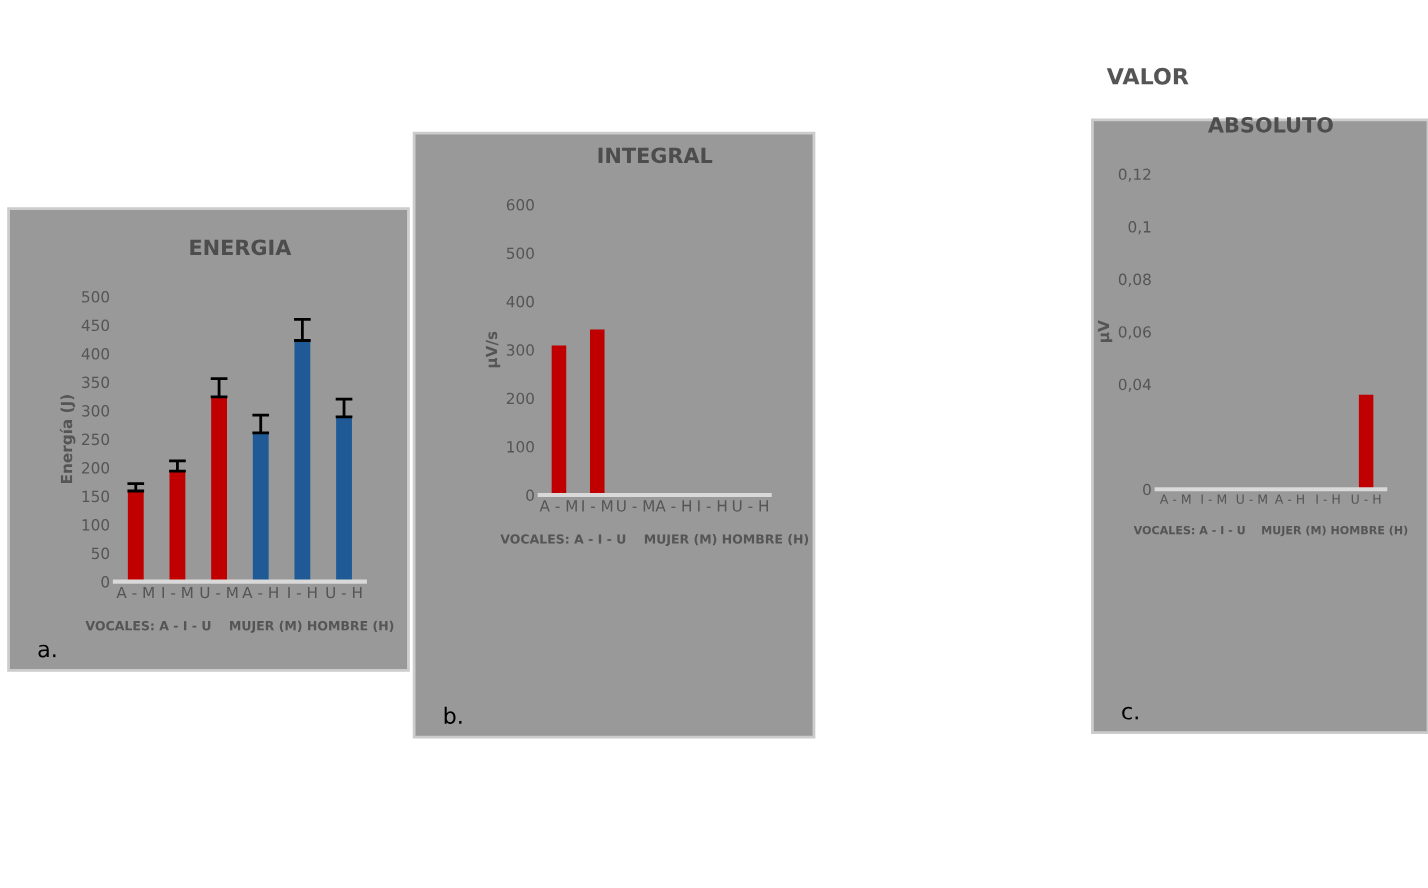 This screenshot has width=1428, height=888. Describe the element at coordinates (96, 496) in the screenshot. I see `y-tick-label: 150` at that location.